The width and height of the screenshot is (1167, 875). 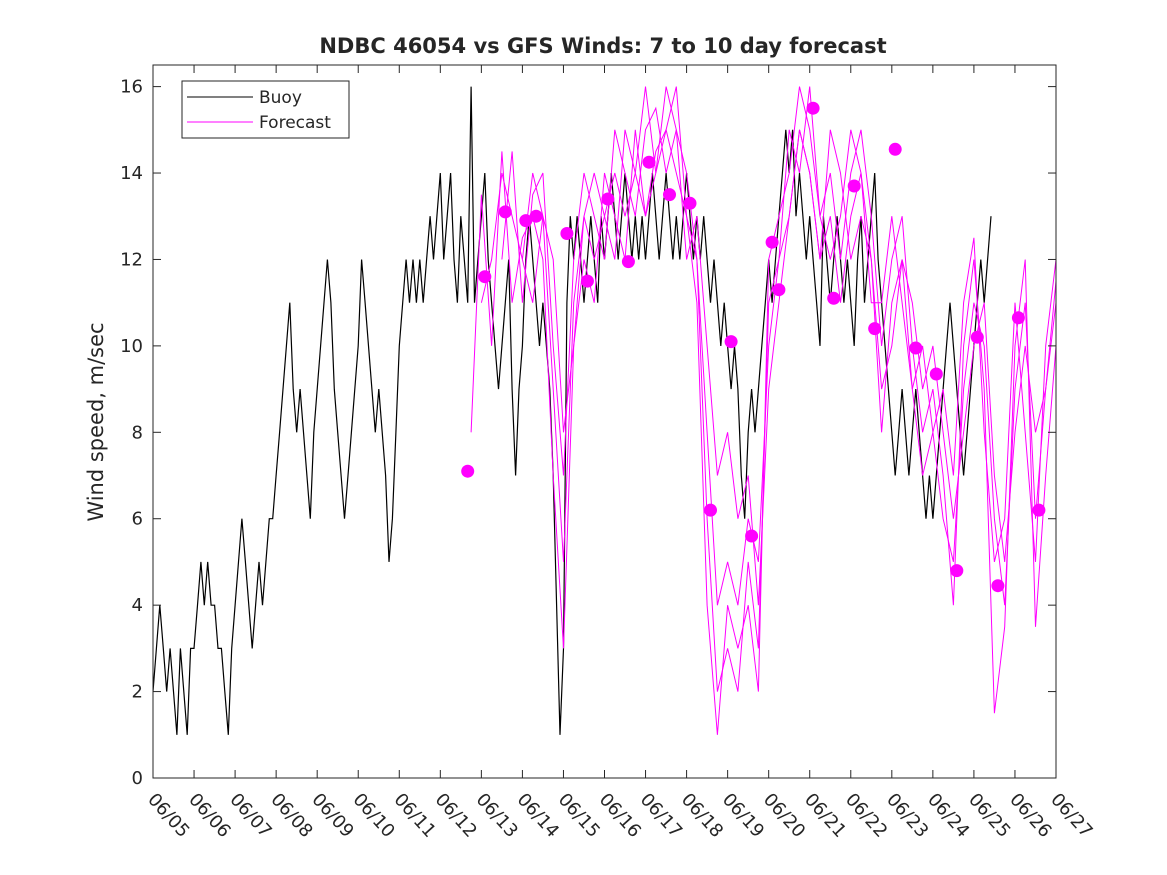 What do you see at coordinates (137, 432) in the screenshot?
I see `y-tick-label: 8` at bounding box center [137, 432].